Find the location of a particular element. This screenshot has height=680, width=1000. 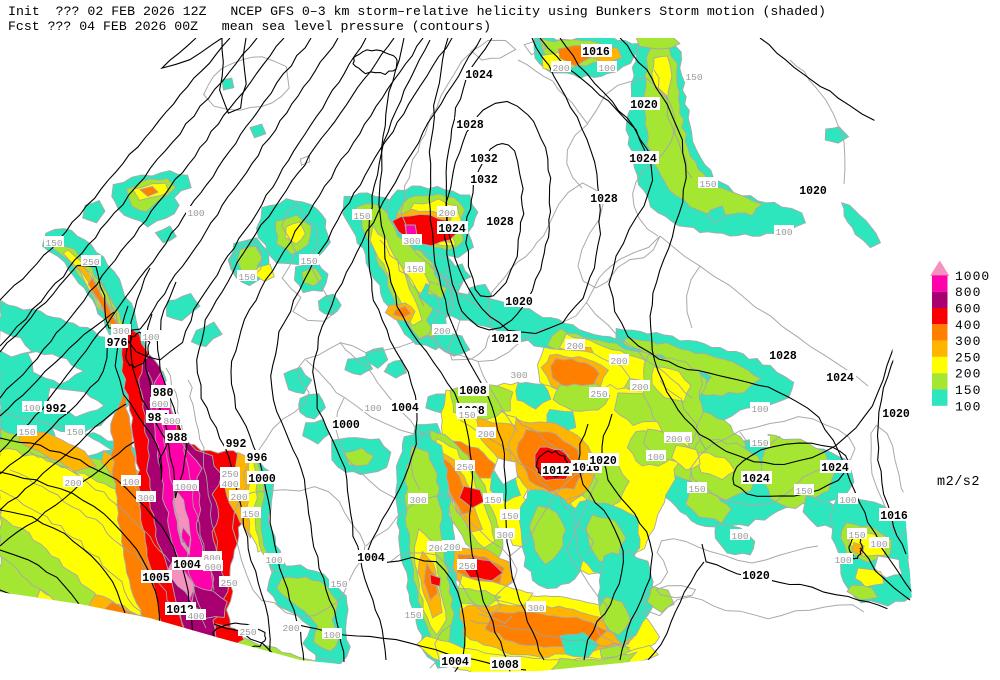

svg-text: 988 is located at coordinates (177, 438).